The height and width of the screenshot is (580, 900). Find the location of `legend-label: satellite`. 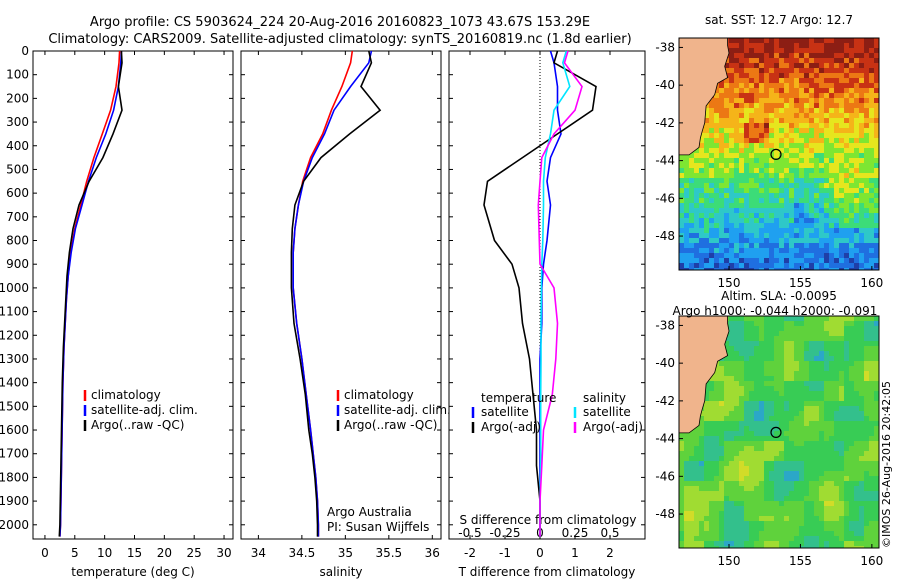

legend-label: satellite is located at coordinates (607, 412).